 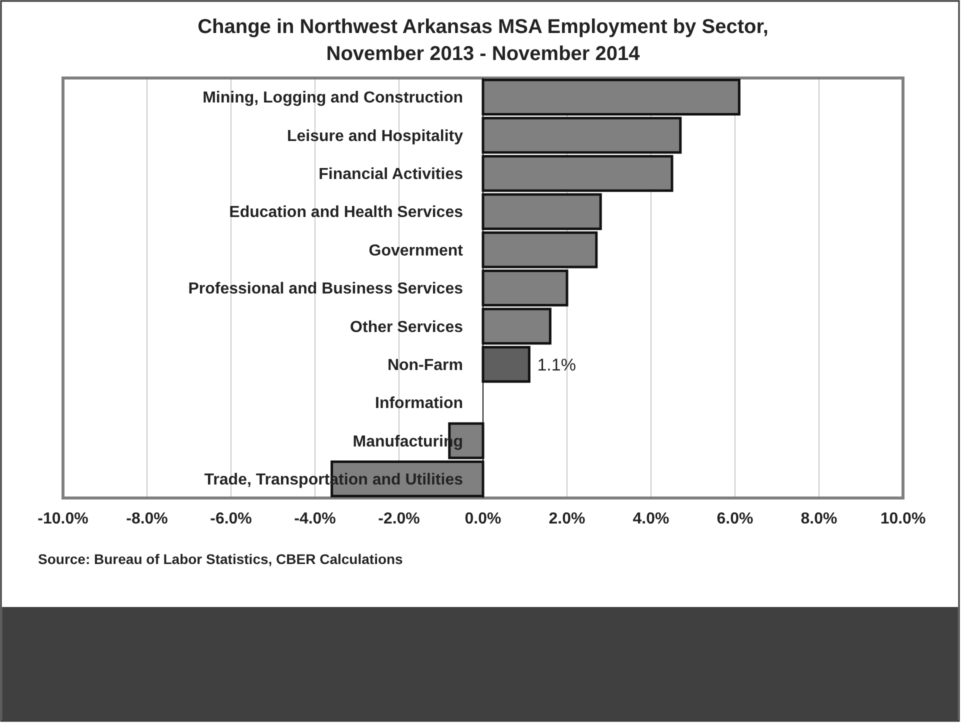 What do you see at coordinates (332, 98) in the screenshot?
I see `y-tick-label: Mining, Logging and Construction` at bounding box center [332, 98].